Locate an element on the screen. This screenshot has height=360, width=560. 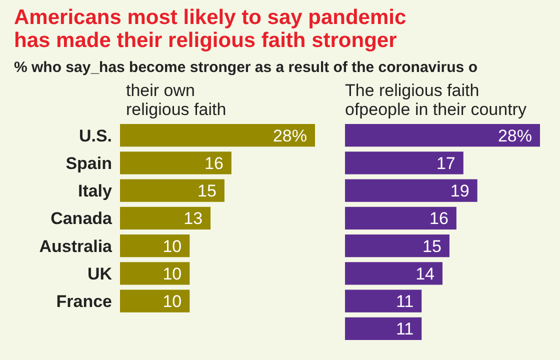
y-tick-label: Italy is located at coordinates (95, 191).